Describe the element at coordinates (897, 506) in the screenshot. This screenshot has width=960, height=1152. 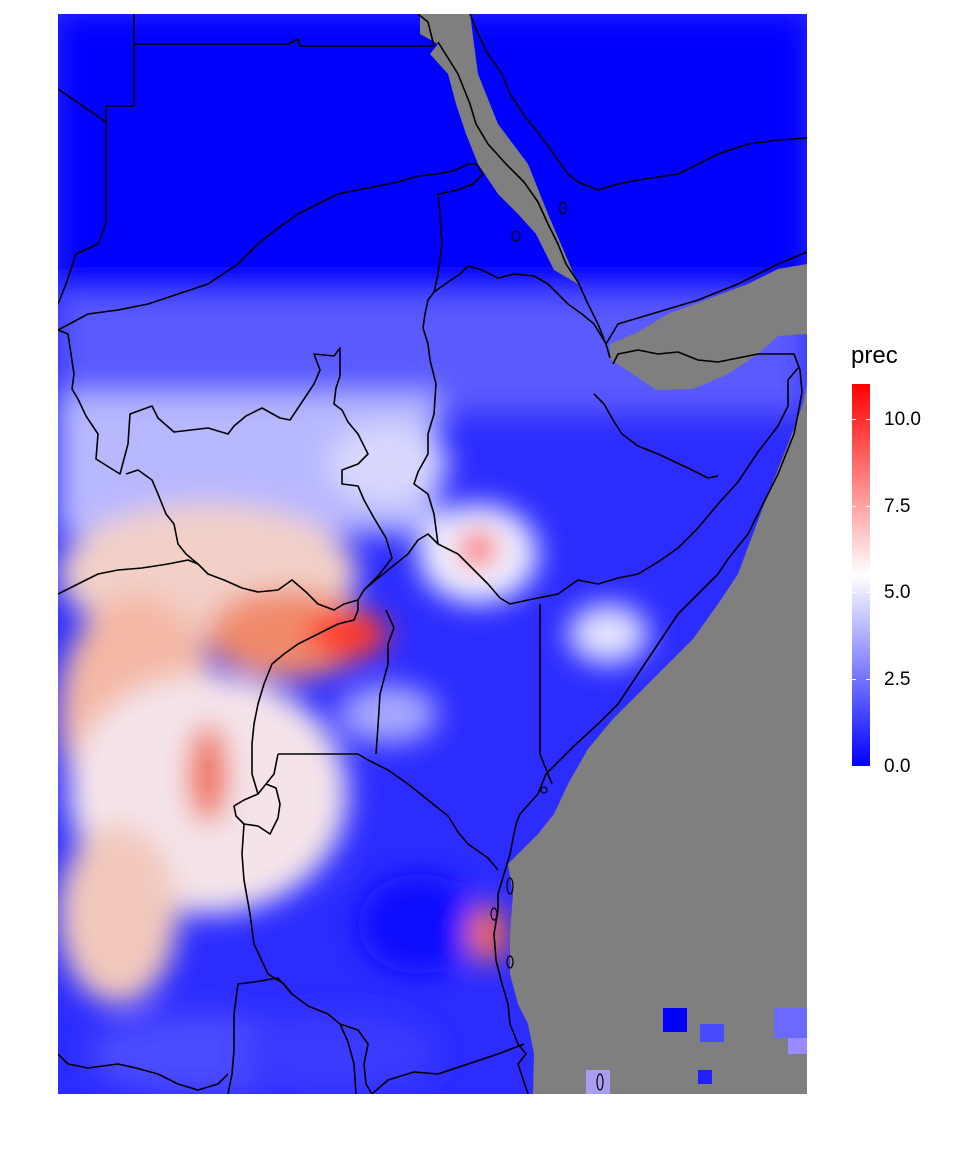
I see `legend-tick-label: 7.5` at that location.